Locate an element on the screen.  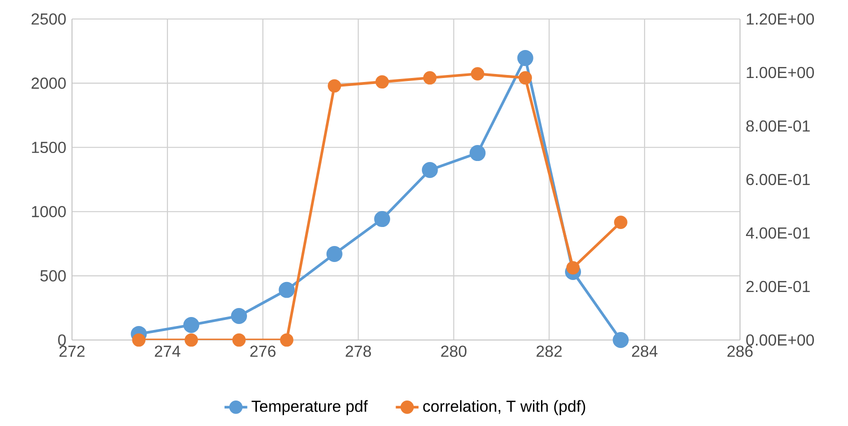
y-tick-label: 0 is located at coordinates (62, 340).